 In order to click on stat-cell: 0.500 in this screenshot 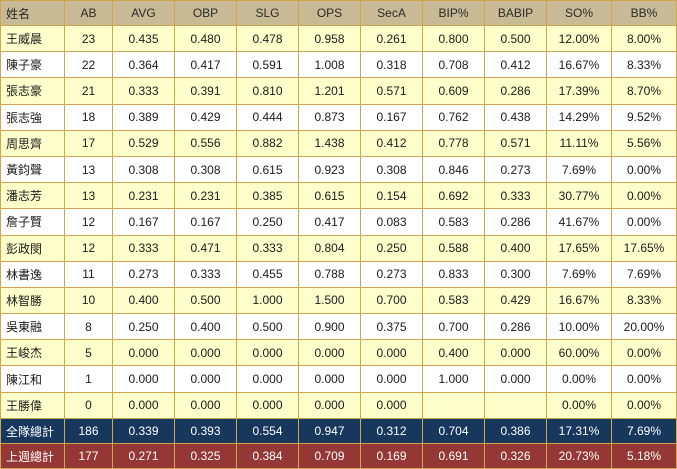, I will do `click(515, 38)`.